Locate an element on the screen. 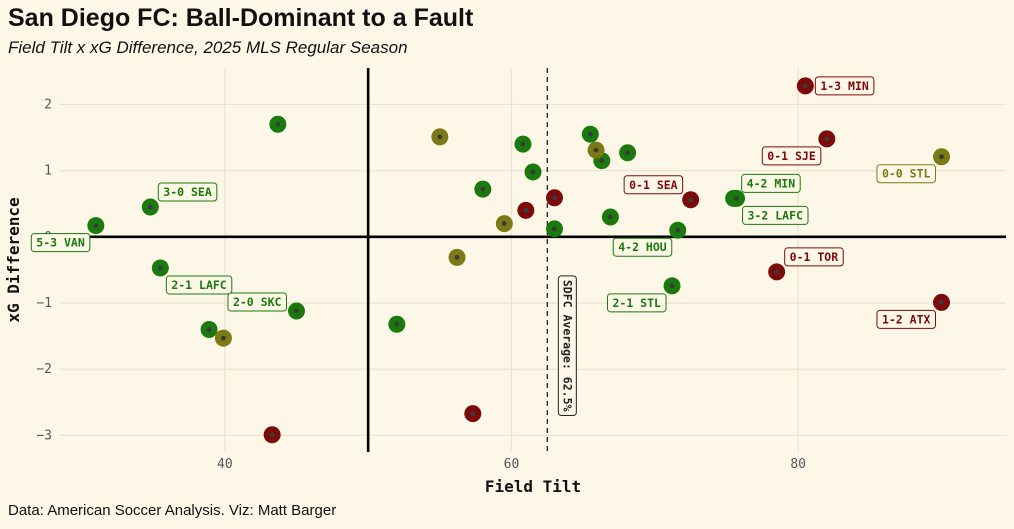  point-label-text: 1-3 MIN is located at coordinates (844, 86).